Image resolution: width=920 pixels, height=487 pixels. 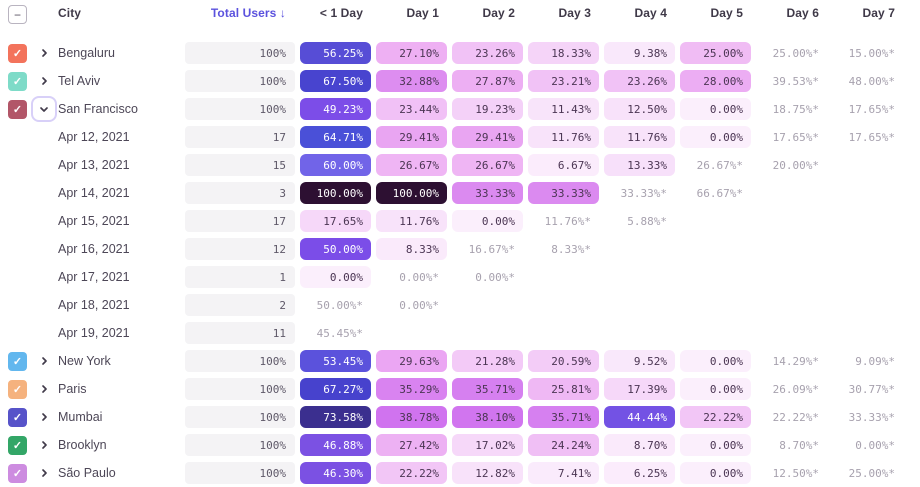 I want to click on retention-cell: 60.00%, so click(x=335, y=165).